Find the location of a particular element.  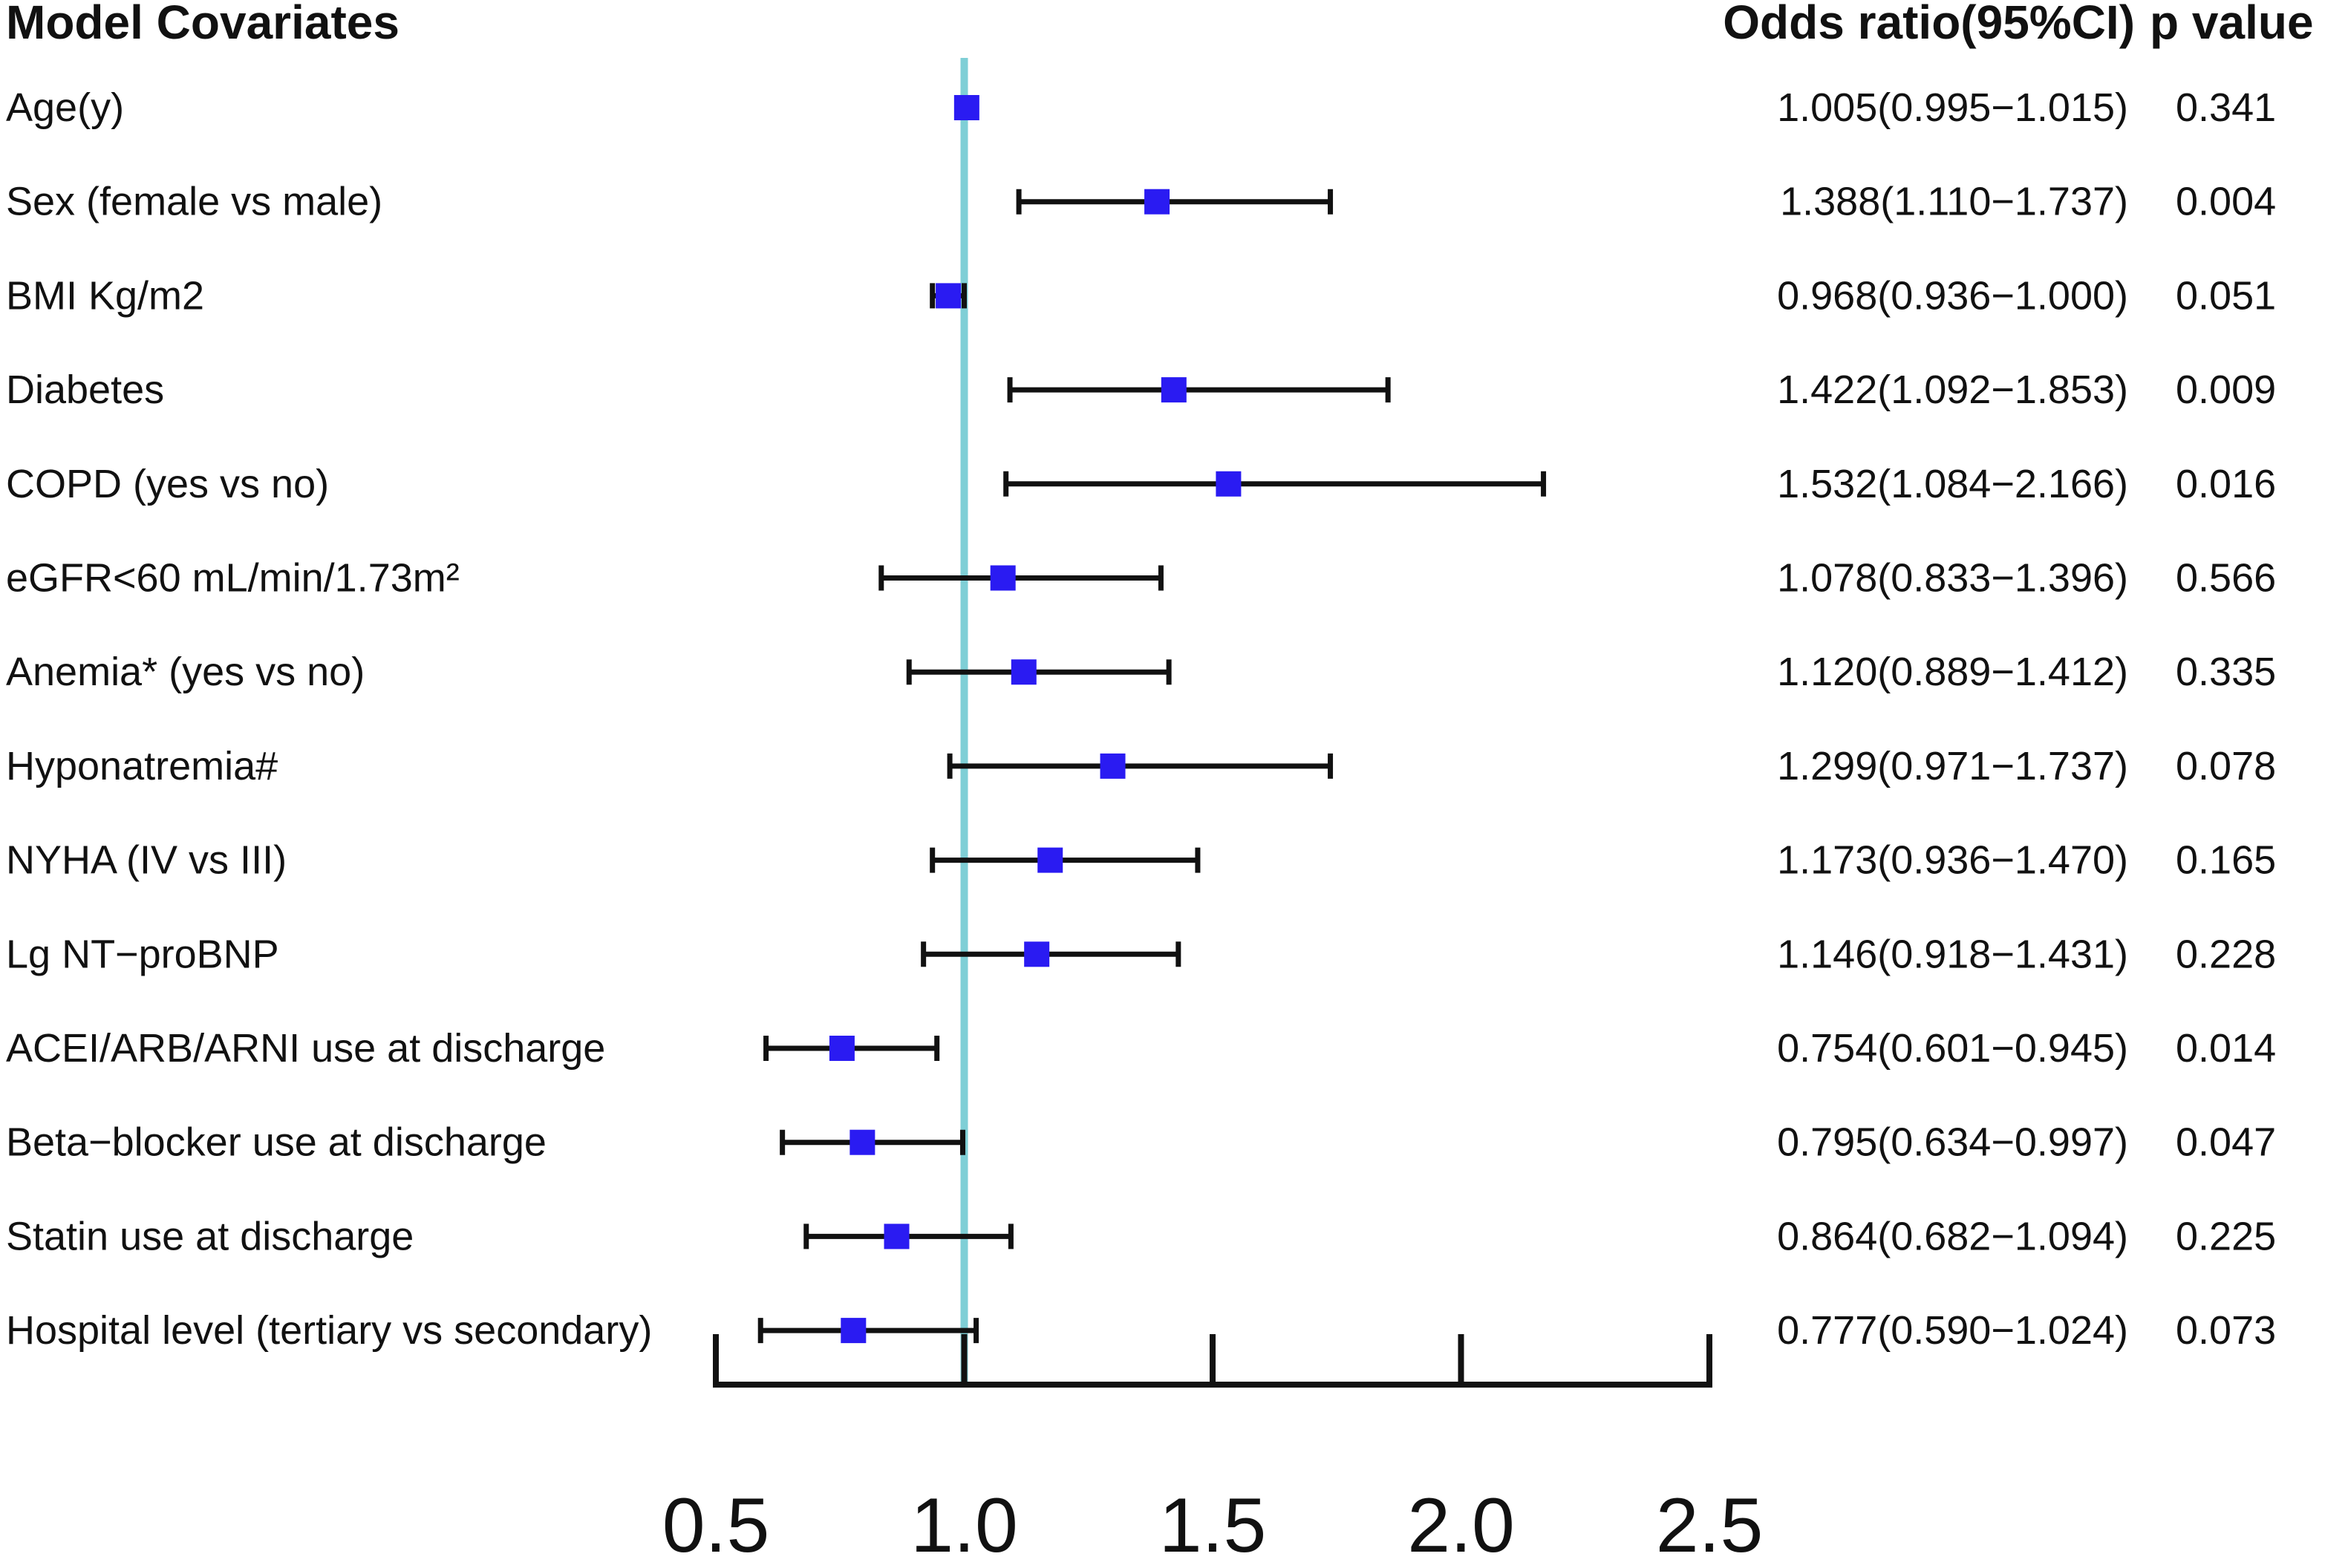

odds-ratio-value: 0.754(0.601−0.945) is located at coordinates (1952, 1048).